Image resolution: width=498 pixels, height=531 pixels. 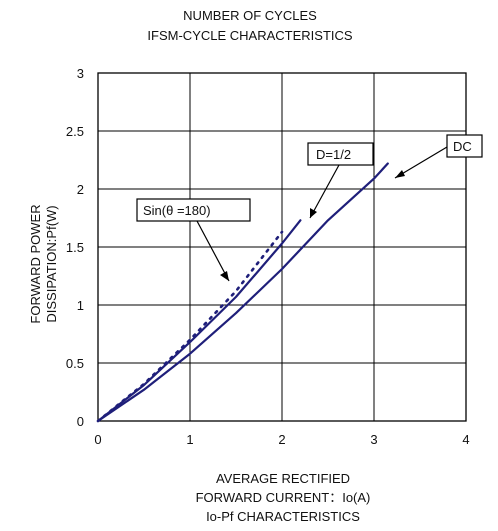 I want to click on x-axis-label-line-2: FORWARD CURRENT：Io(A), so click(x=283, y=497).